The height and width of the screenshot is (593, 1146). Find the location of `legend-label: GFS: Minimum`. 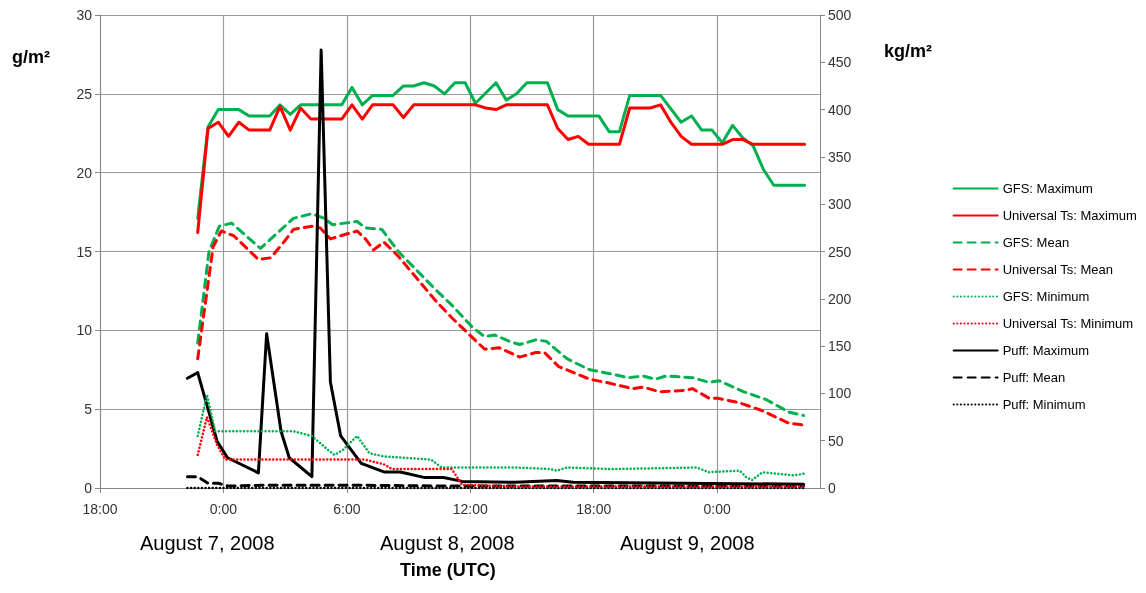

legend-label: GFS: Minimum is located at coordinates (1046, 296).